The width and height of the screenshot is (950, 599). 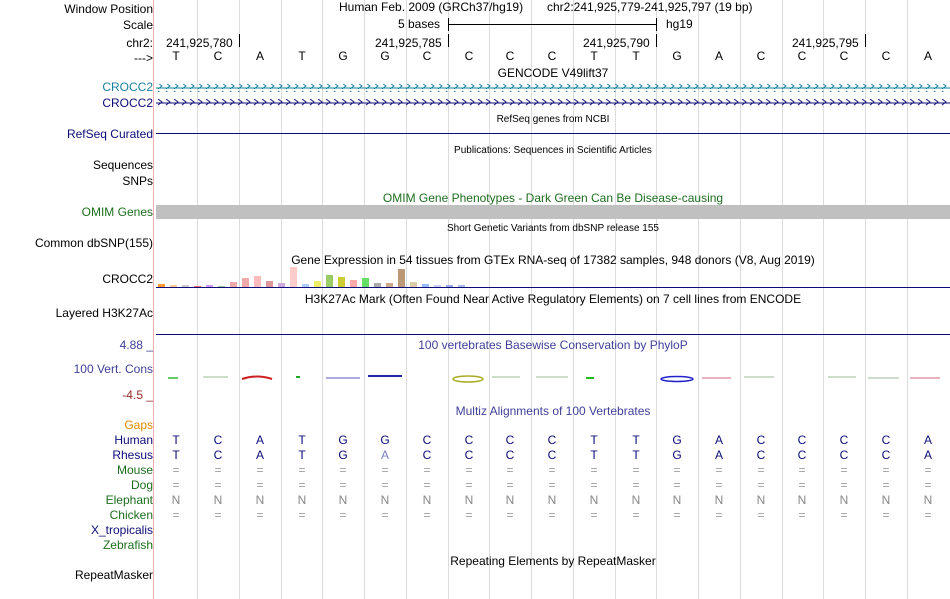 What do you see at coordinates (553, 133) in the screenshot?
I see `refseq-gene-line` at bounding box center [553, 133].